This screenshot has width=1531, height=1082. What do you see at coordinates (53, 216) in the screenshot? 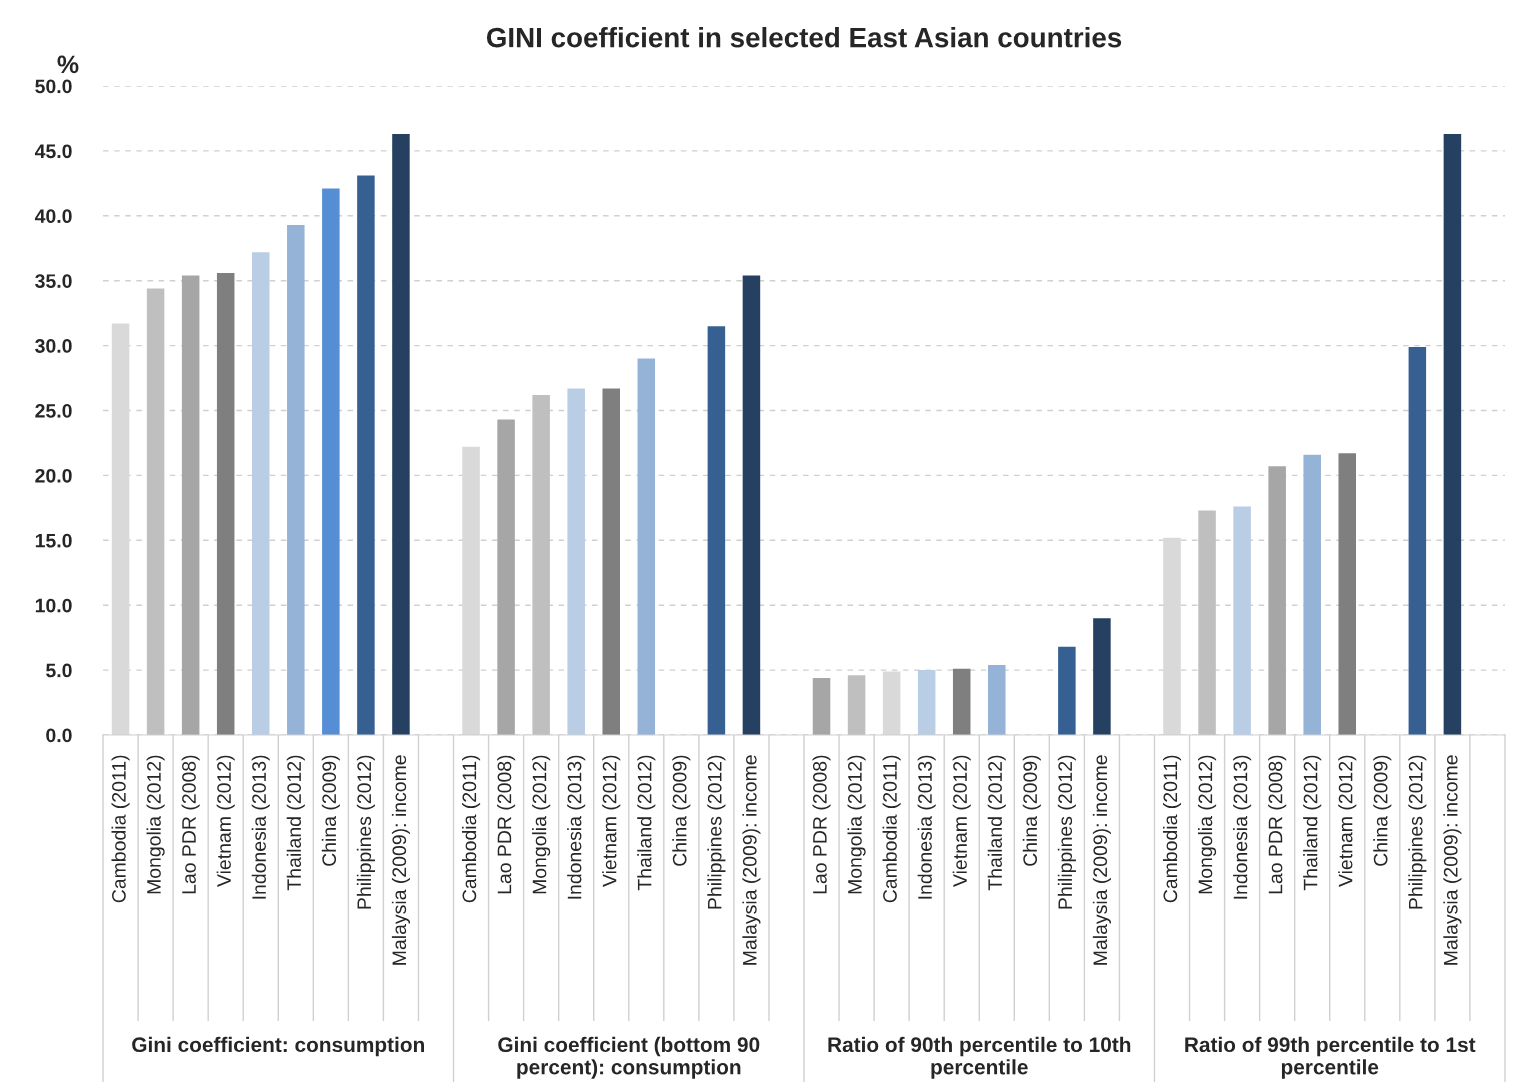
I see `y-tick-label: 40.0` at bounding box center [53, 216].